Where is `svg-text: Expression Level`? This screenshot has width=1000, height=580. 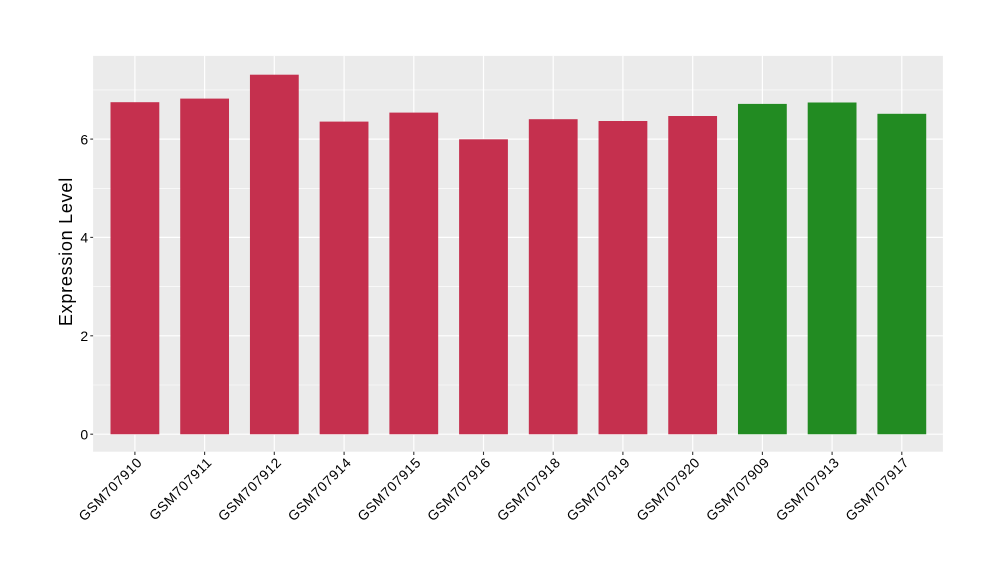 svg-text: Expression Level is located at coordinates (66, 251).